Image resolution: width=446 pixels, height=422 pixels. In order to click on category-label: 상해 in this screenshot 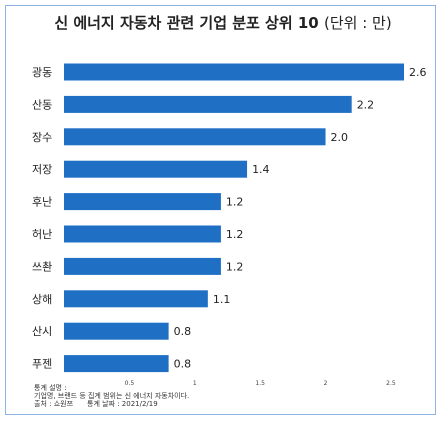, I will do `click(42, 299)`.